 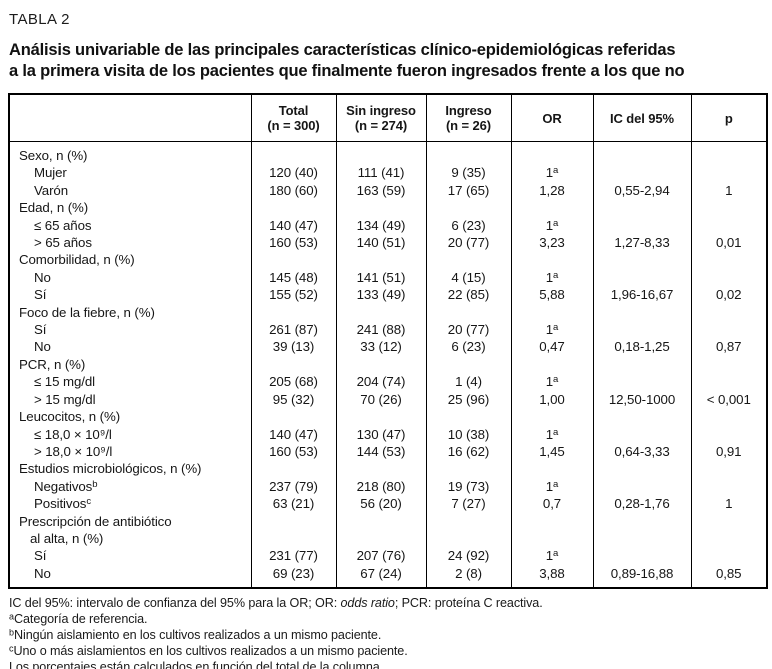 I want to click on row-label-text: Foco de la fiebre, n (%), so click(x=87, y=312).